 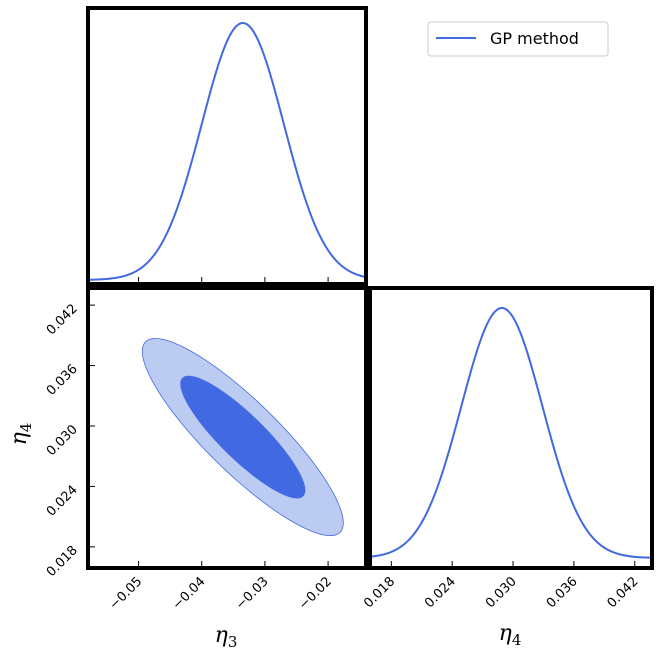 I want to click on joint-y-tick-label: 0.024, so click(x=62, y=501).